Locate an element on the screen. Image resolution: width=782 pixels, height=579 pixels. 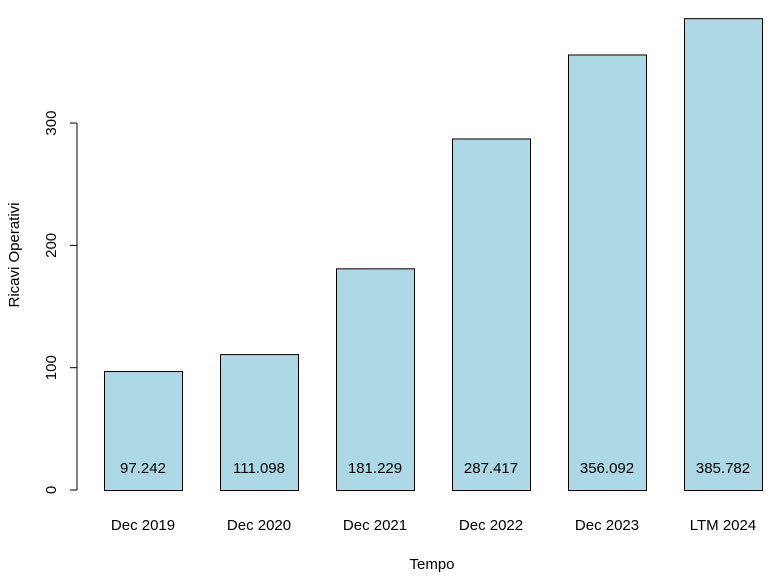
y-tick-label: 0 is located at coordinates (51, 490).